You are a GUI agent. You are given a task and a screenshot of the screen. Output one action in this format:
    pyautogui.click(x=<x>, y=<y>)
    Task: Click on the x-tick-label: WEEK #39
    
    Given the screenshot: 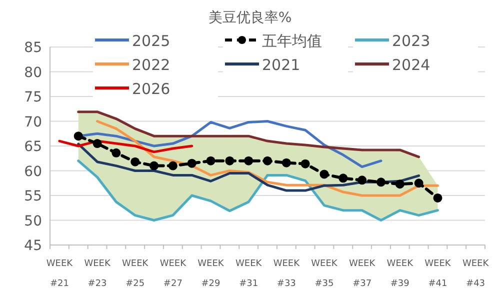 What is the action you would take?
    pyautogui.click(x=400, y=274)
    